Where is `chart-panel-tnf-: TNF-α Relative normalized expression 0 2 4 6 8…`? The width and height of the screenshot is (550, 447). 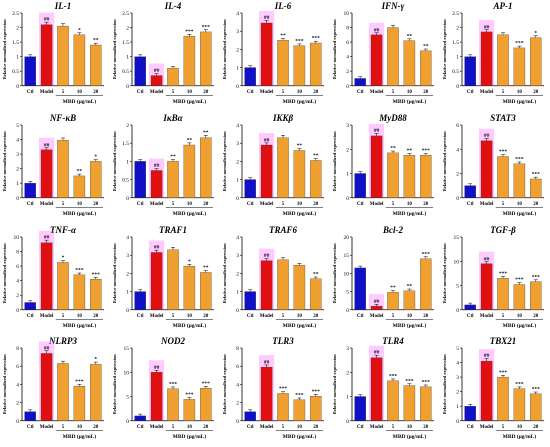 chart-panel-tnf-: TNF-α Relative normalized expression 0 2 4 6 8… is located at coordinates (53, 276).